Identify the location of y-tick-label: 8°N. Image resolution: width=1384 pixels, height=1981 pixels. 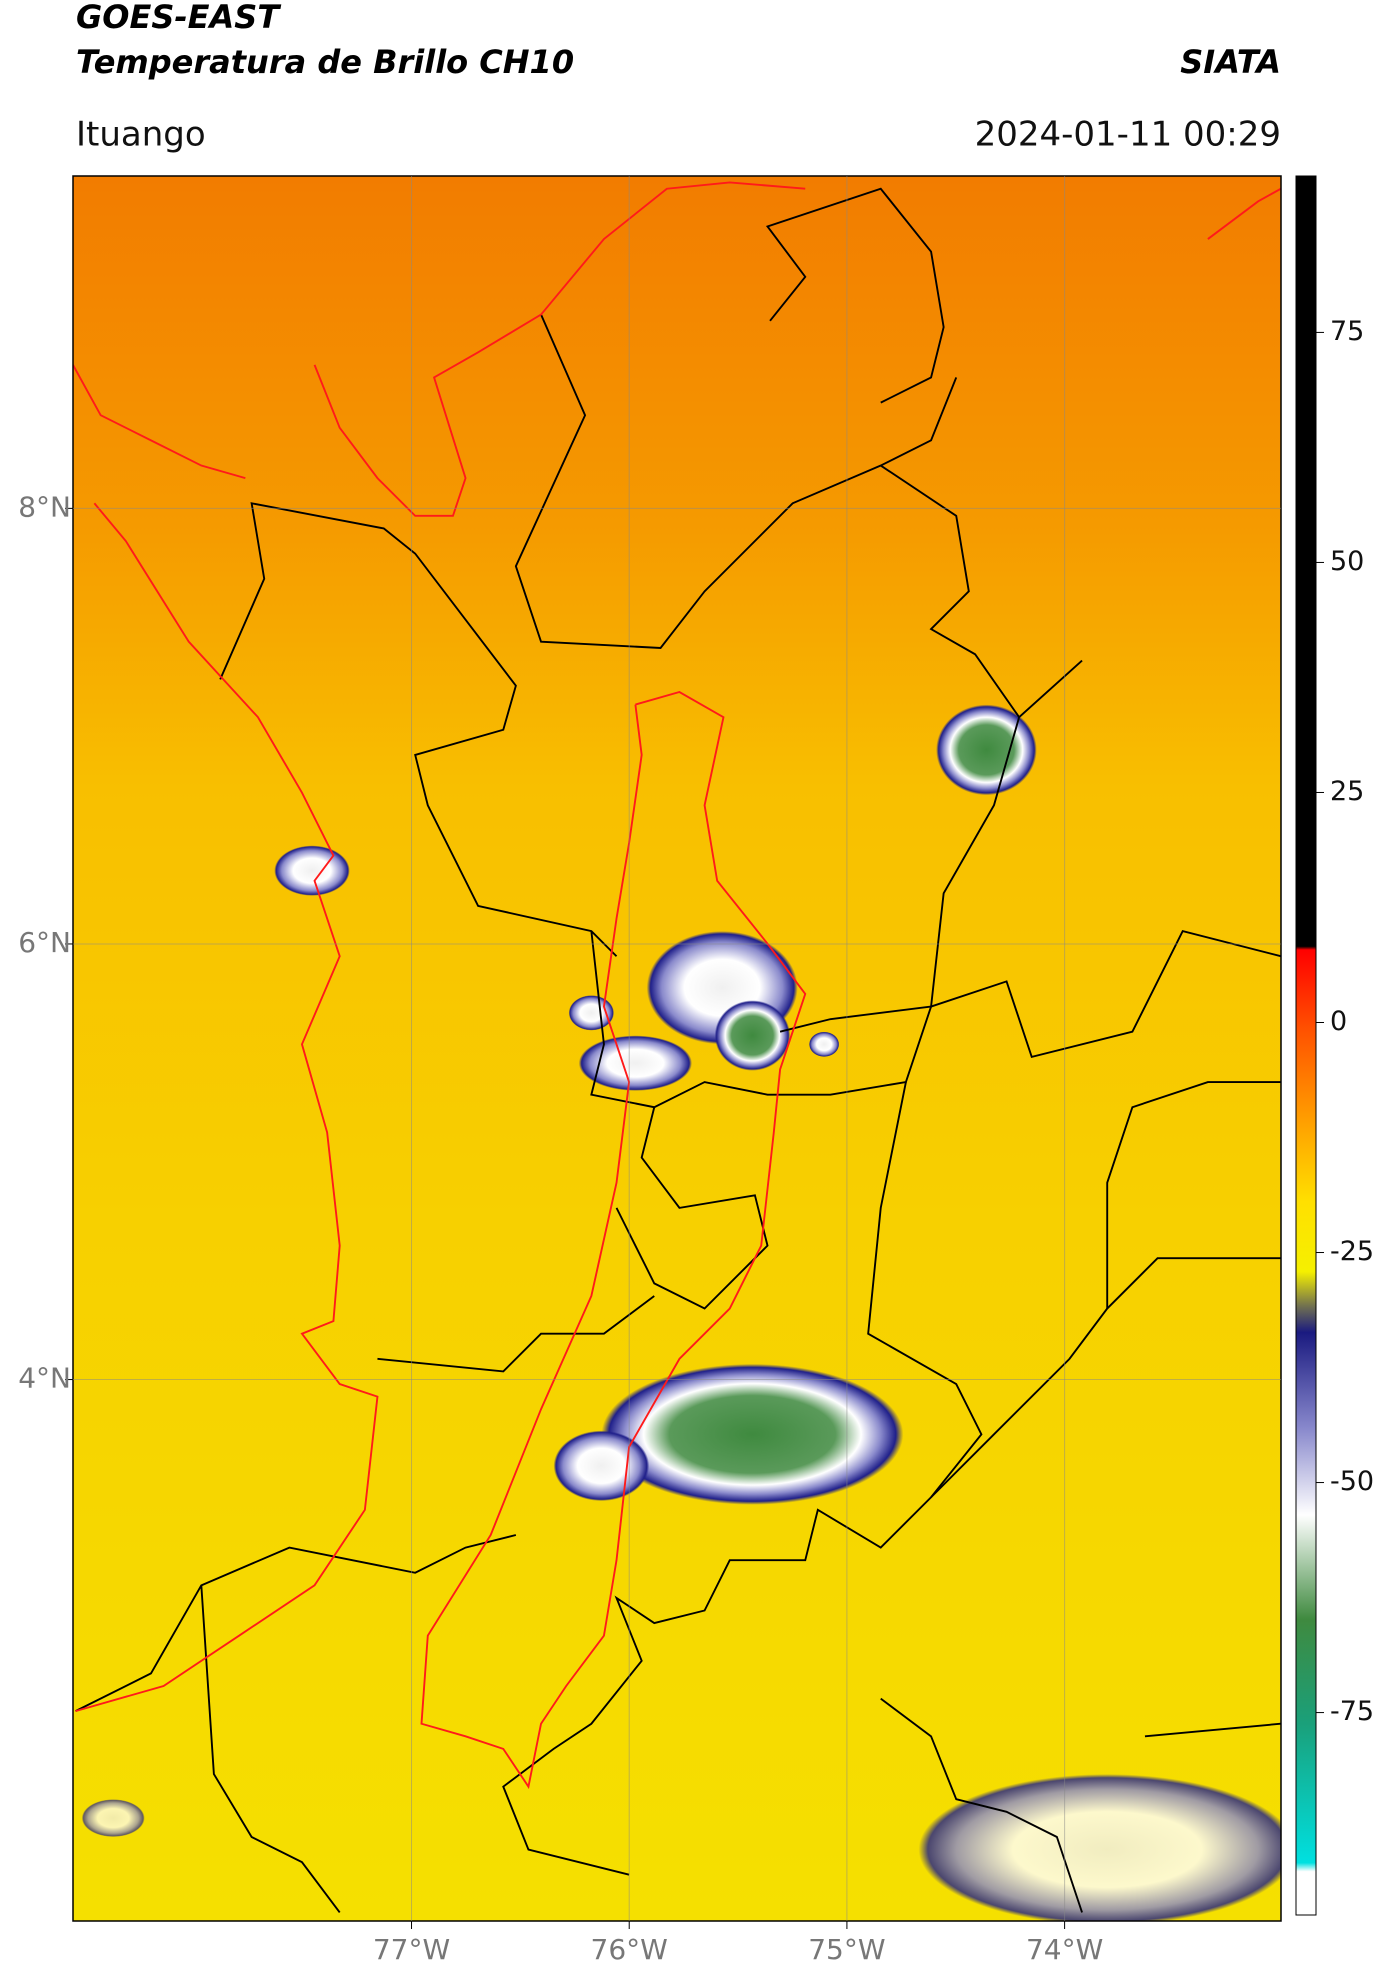
(44, 506).